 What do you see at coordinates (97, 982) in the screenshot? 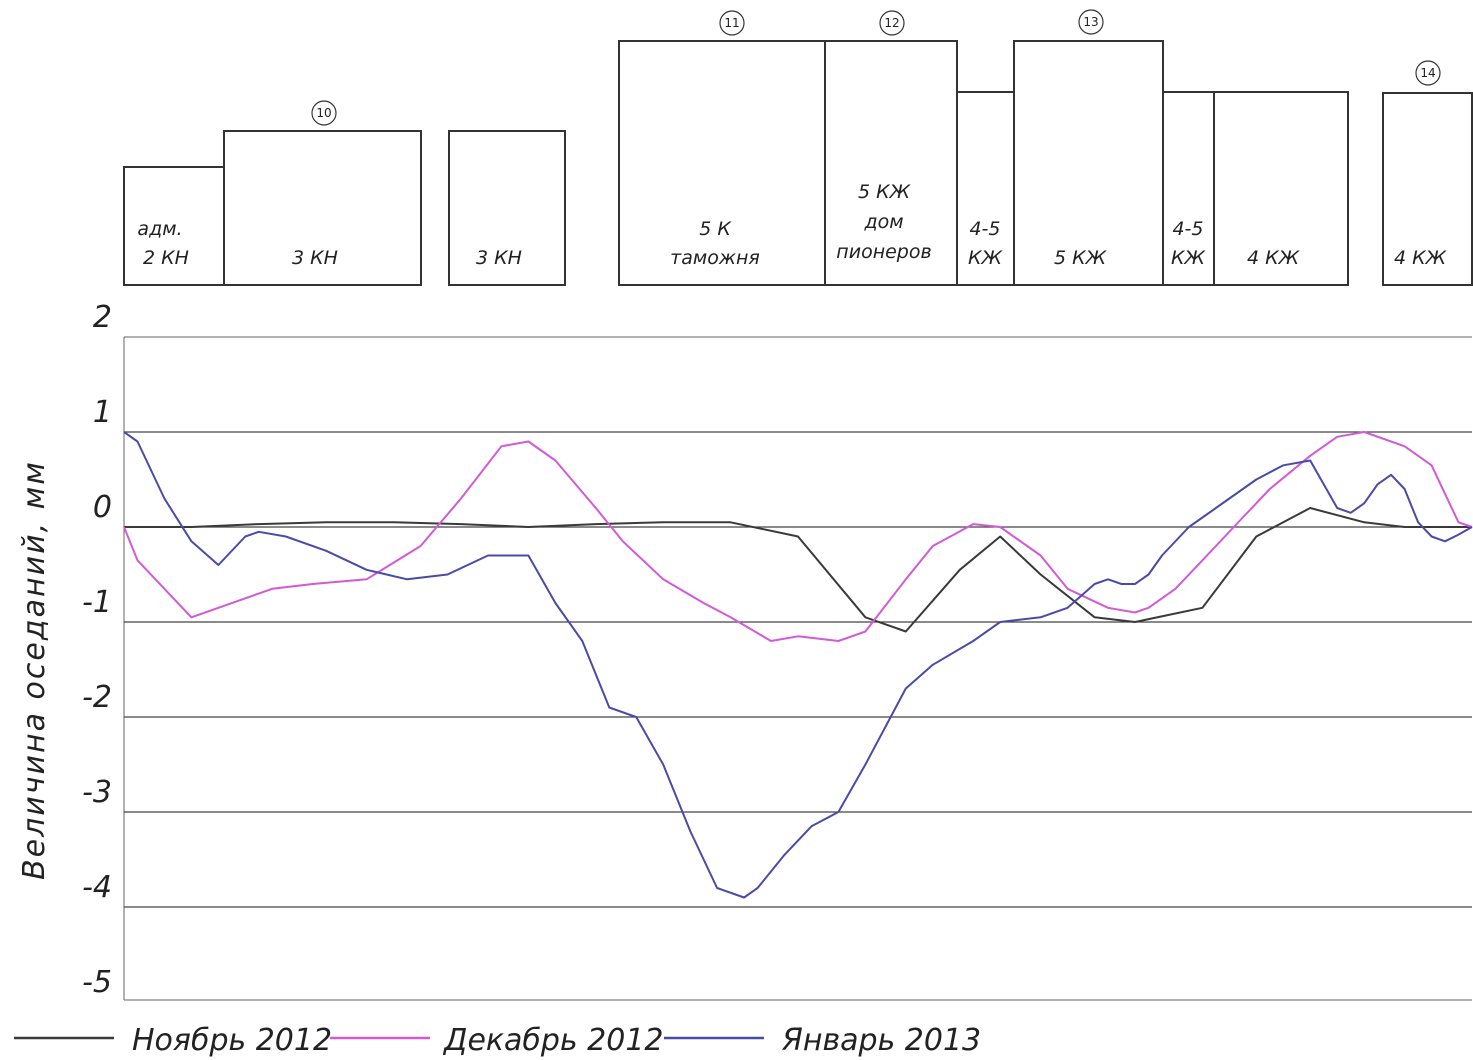
I see `y-tick-label: -5` at bounding box center [97, 982].